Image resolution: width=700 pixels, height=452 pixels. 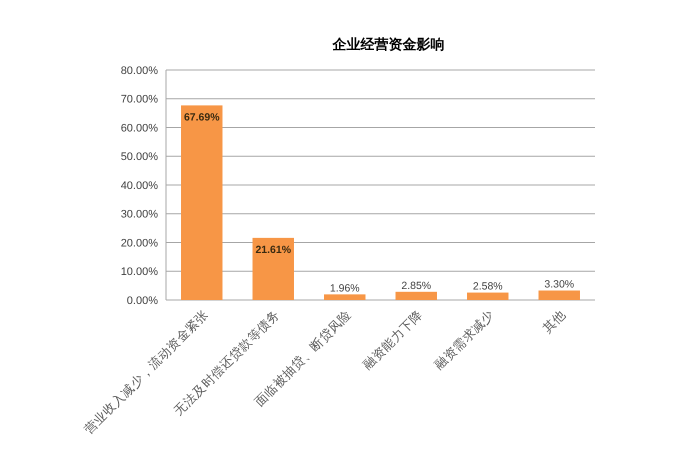 I want to click on data-label: 1.96%, so click(x=345, y=288).